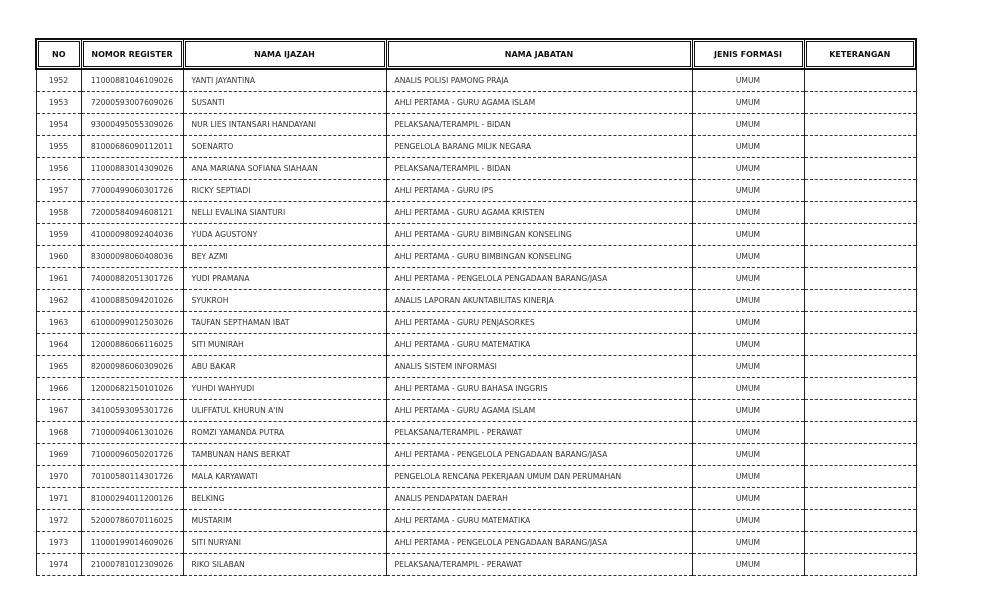  I want to click on cell-nama-ijazah: RIKO SILABAN, so click(284, 564).